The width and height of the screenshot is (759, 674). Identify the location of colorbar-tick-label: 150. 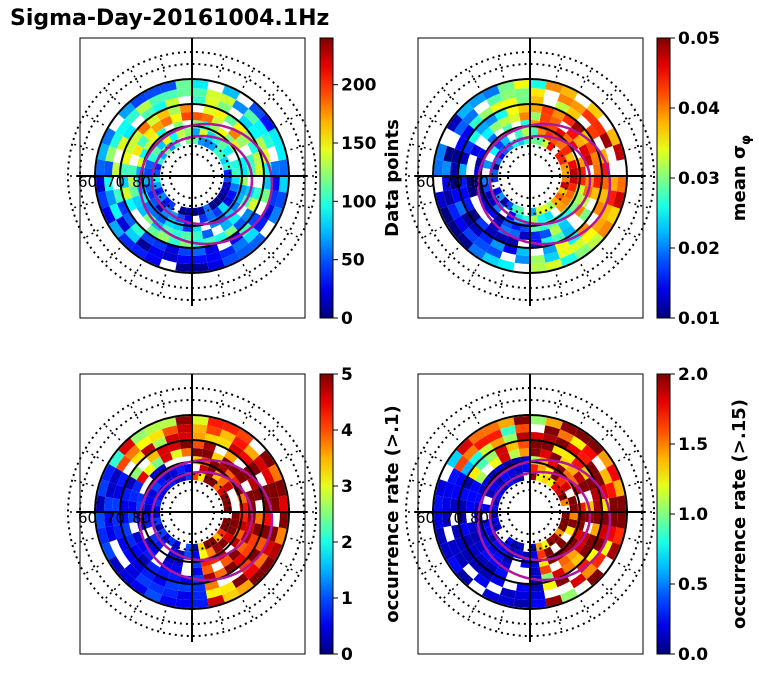
(359, 144).